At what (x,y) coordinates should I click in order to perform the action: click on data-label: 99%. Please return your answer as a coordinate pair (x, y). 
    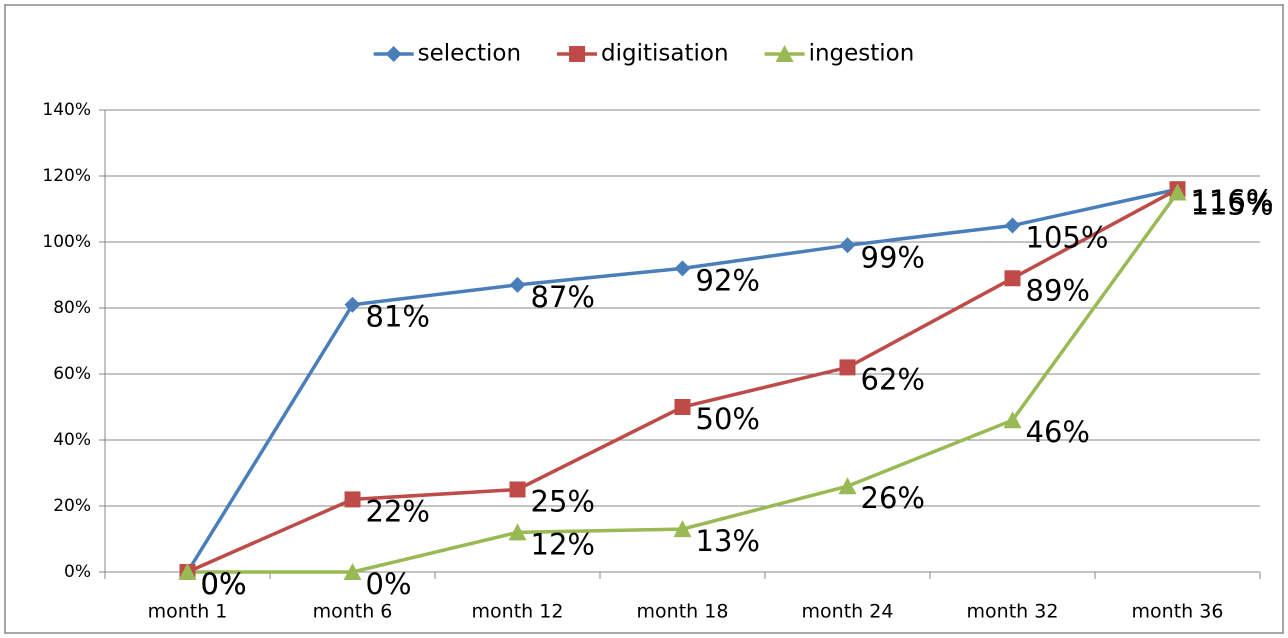
    Looking at the image, I should click on (893, 257).